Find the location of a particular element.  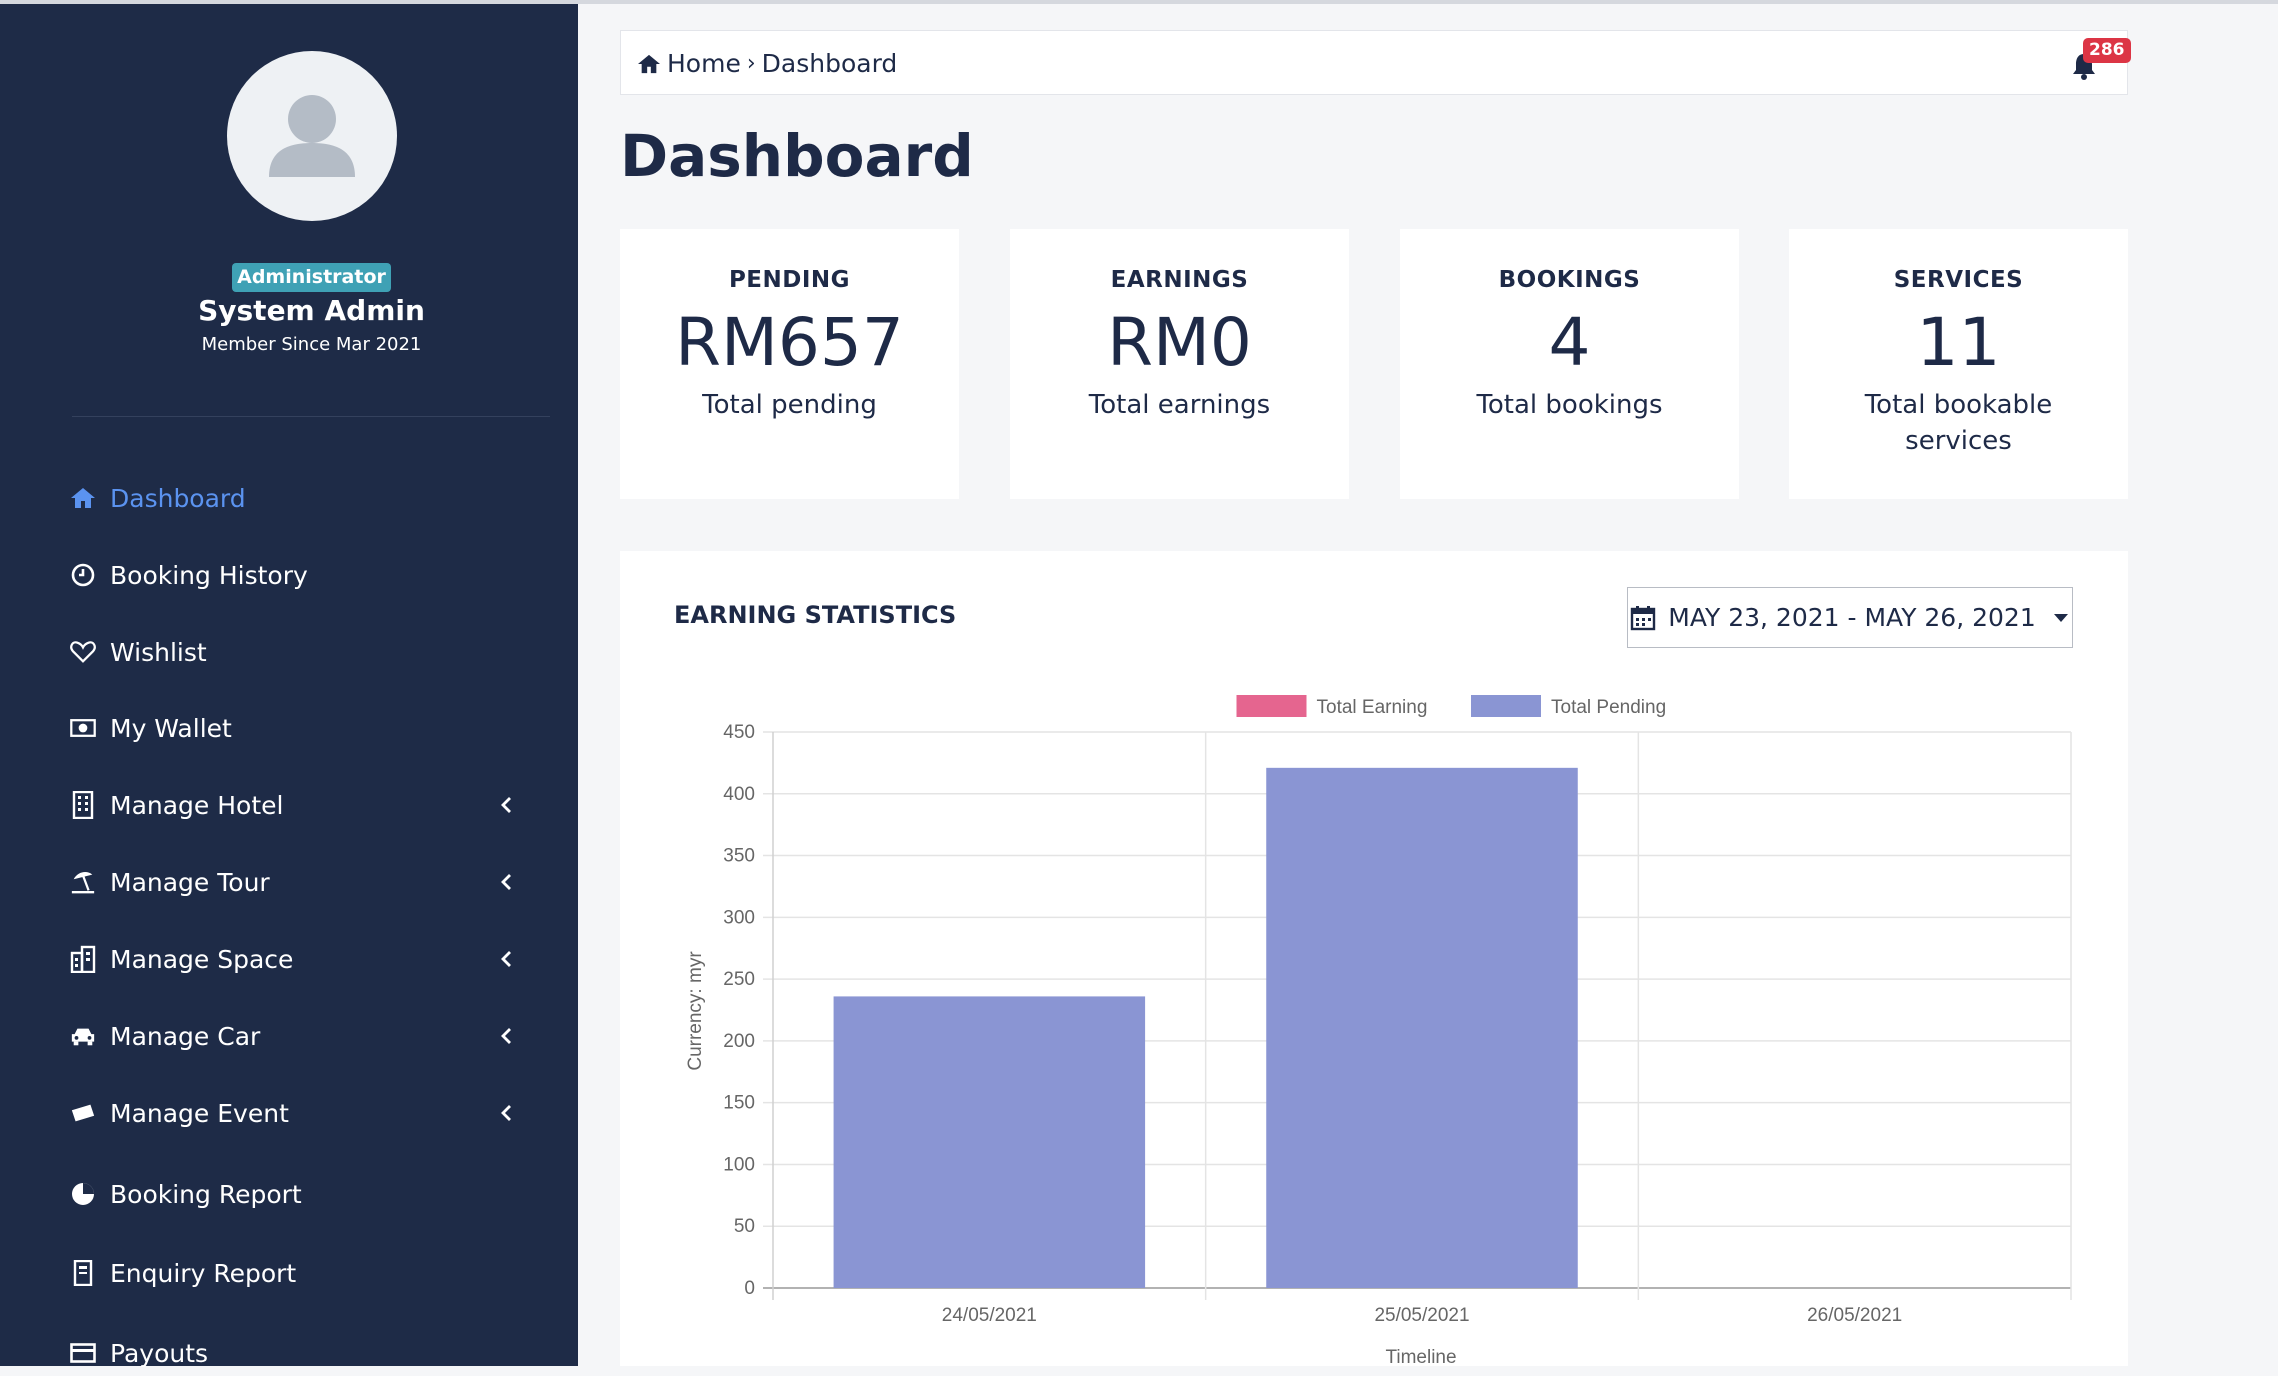

stat-card-earnings: EARNINGS RM0 Total earnings is located at coordinates (1179, 364).